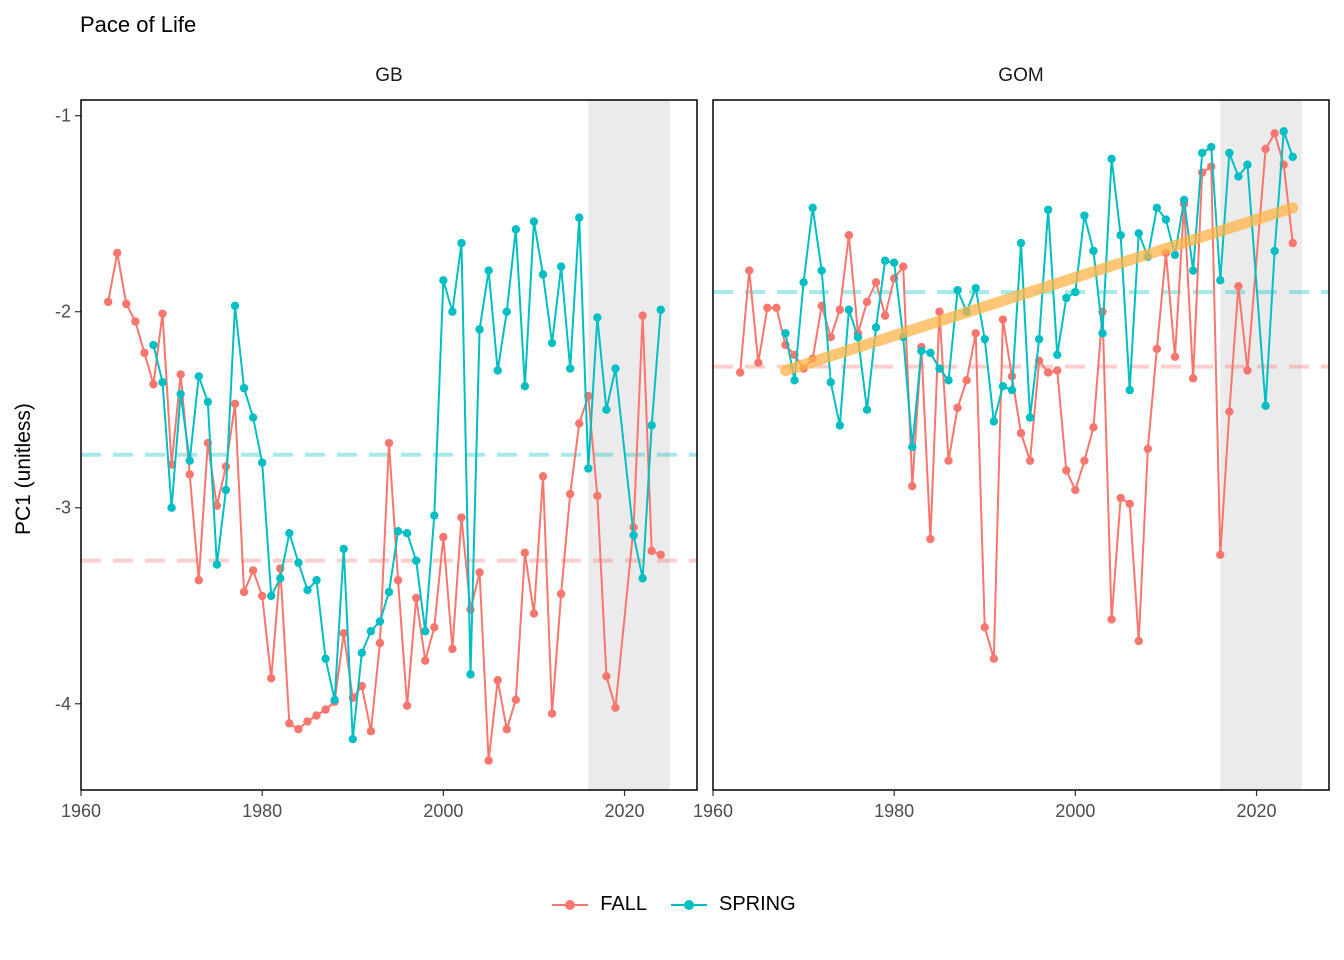  I want to click on legend-key-spring, so click(689, 904).